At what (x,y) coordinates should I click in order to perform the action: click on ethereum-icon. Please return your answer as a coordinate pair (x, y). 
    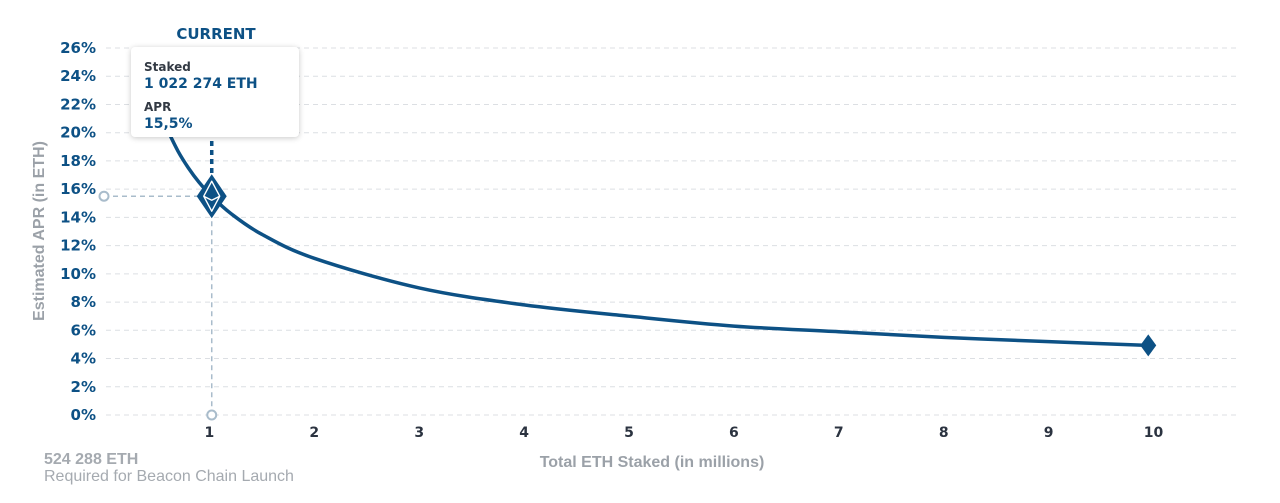
    Looking at the image, I should click on (211, 196).